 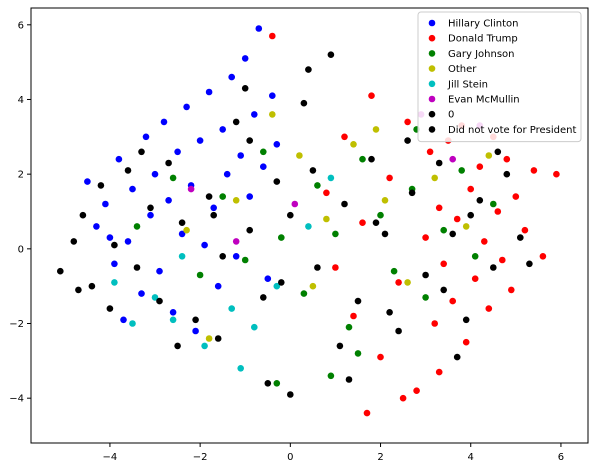 What do you see at coordinates (499, 77) in the screenshot?
I see `legend-box` at bounding box center [499, 77].